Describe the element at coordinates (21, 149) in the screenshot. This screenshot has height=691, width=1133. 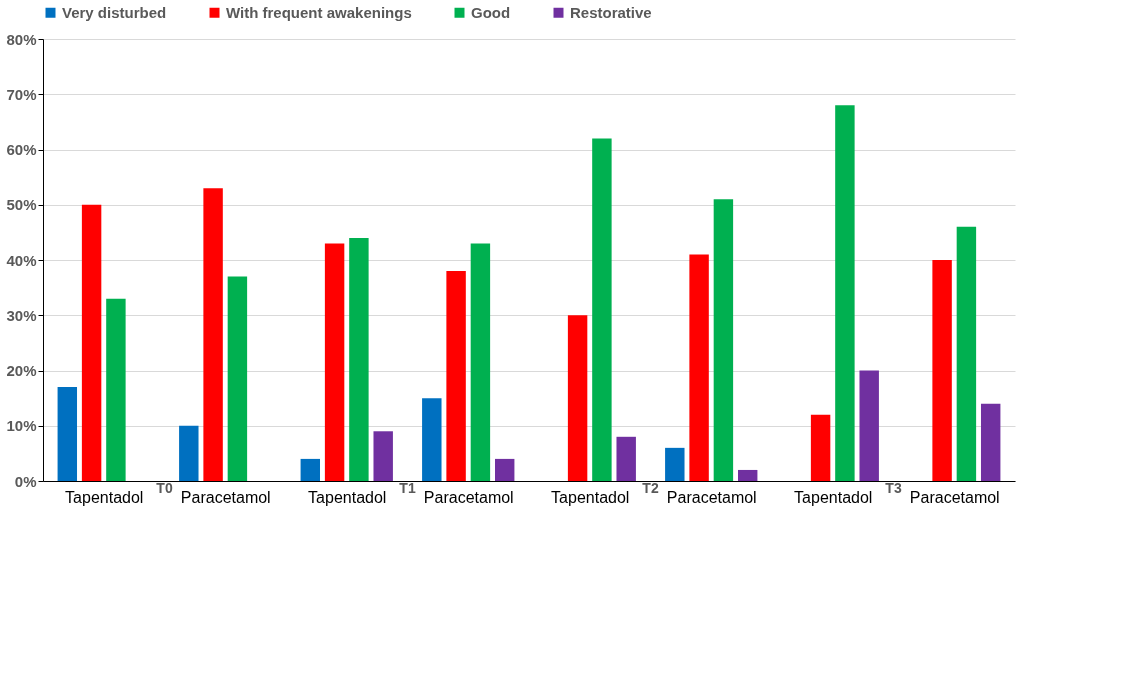
I see `y-tick-label: 60%` at that location.